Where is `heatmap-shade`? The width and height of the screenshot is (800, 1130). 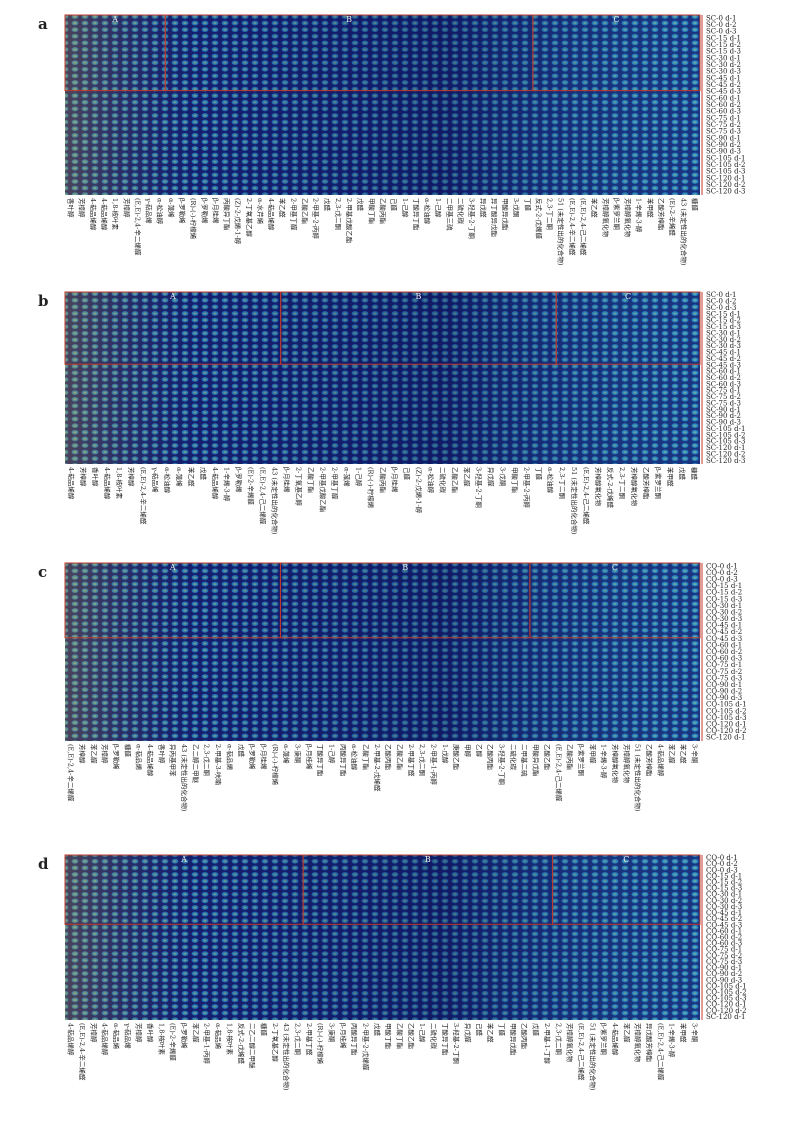
heatmap-shade is located at coordinates (382, 105).